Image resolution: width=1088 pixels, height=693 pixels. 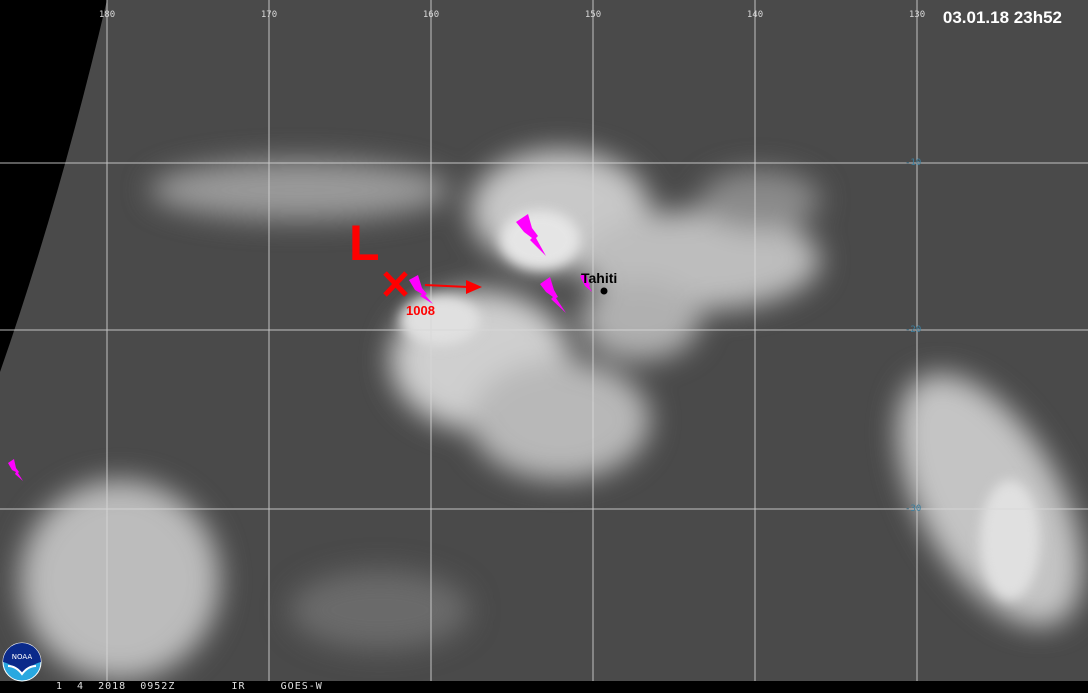 What do you see at coordinates (364, 243) in the screenshot?
I see `low-pressure-label: L` at bounding box center [364, 243].